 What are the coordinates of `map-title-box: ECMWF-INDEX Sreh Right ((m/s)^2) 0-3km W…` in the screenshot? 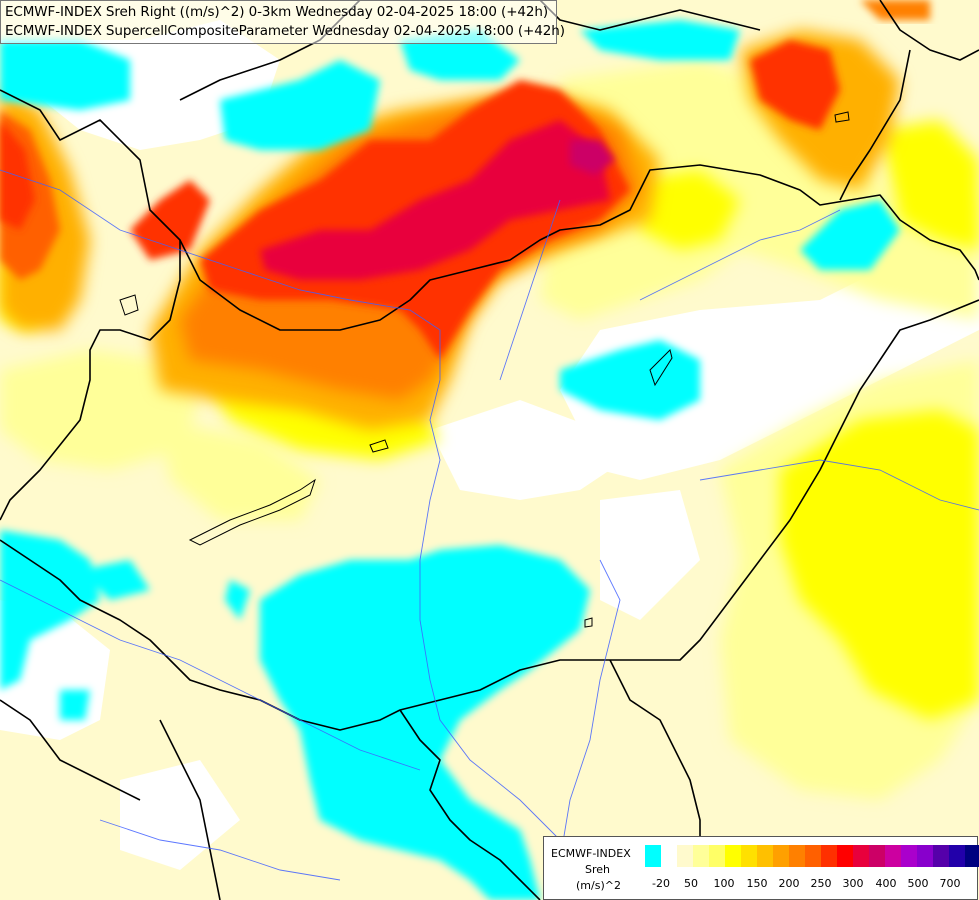 It's located at (282, 22).